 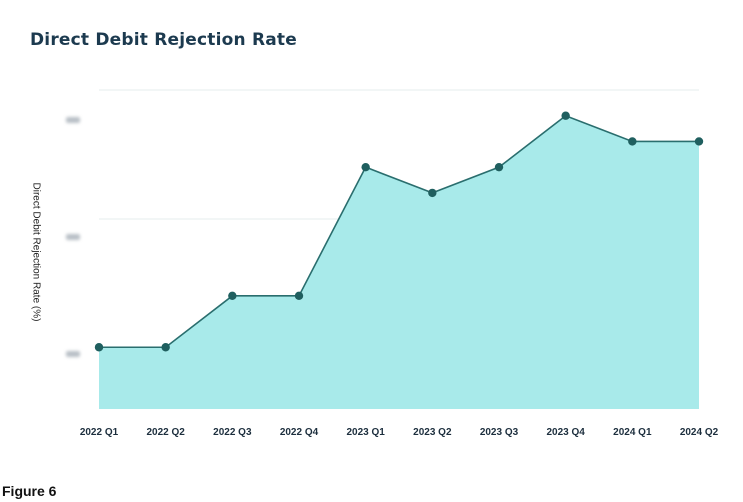 I want to click on y-axis-label: Direct Debit Rejection Rate (%), so click(x=36, y=252).